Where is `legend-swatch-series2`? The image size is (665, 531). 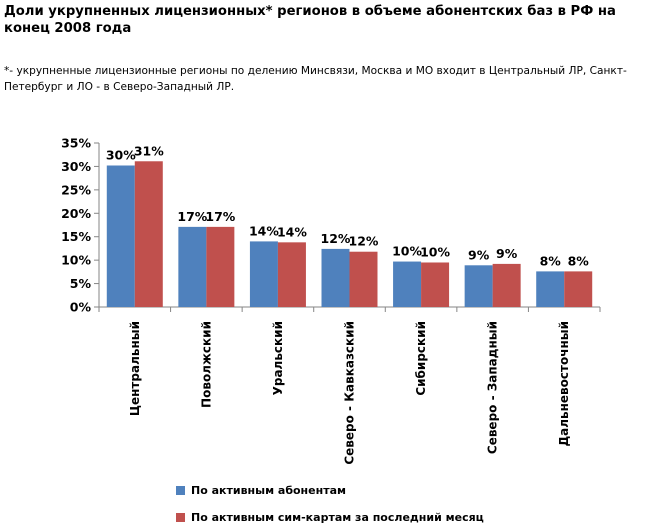
legend-swatch-series2 is located at coordinates (180, 517).